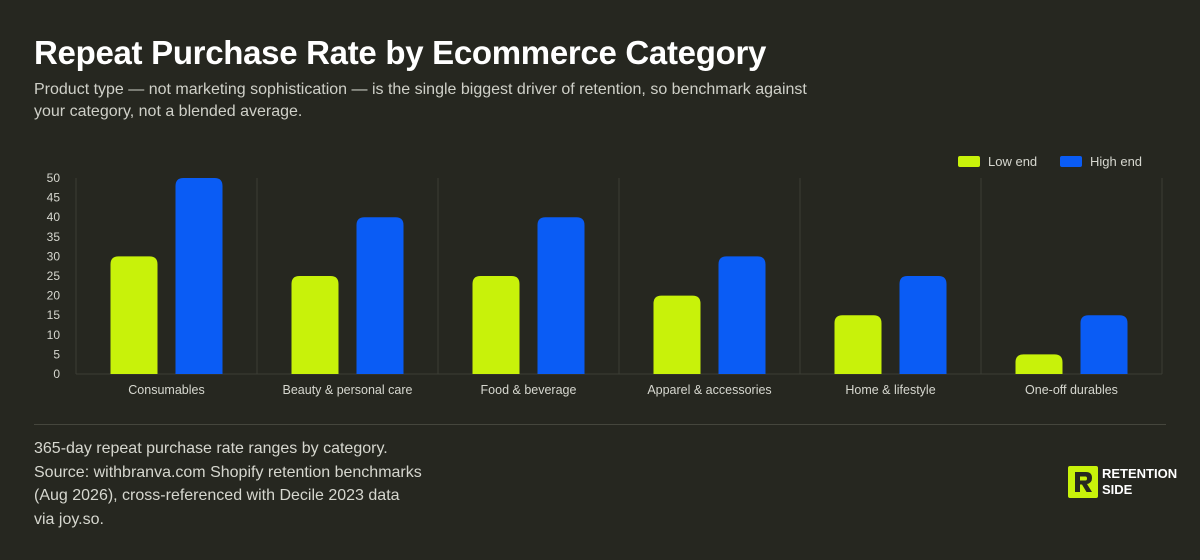  I want to click on x-tick-label: Beauty & personal care, so click(348, 390).